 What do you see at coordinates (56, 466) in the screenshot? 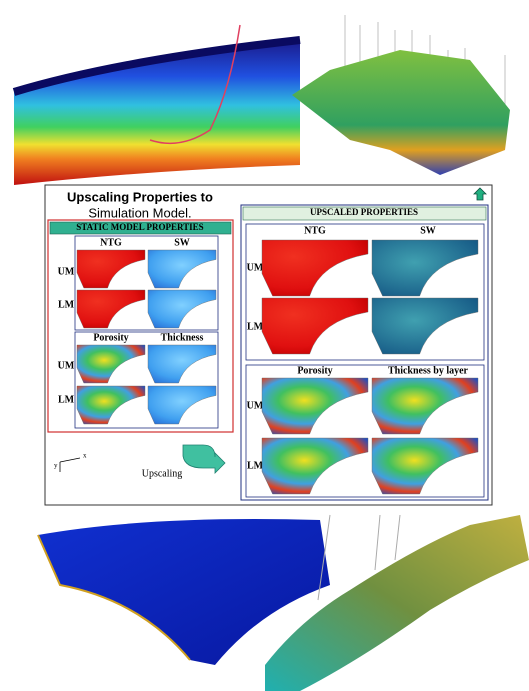
I see `axis-label: y` at bounding box center [56, 466].